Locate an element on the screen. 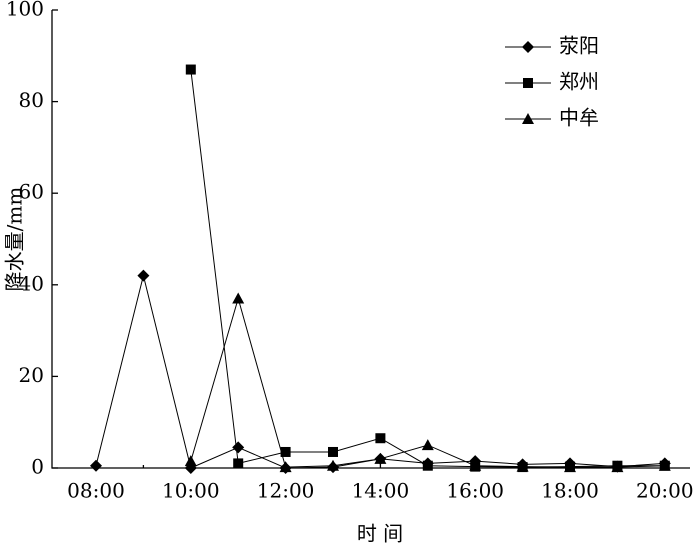 The height and width of the screenshot is (549, 700). x-tick-label: 10:00 is located at coordinates (191, 491).